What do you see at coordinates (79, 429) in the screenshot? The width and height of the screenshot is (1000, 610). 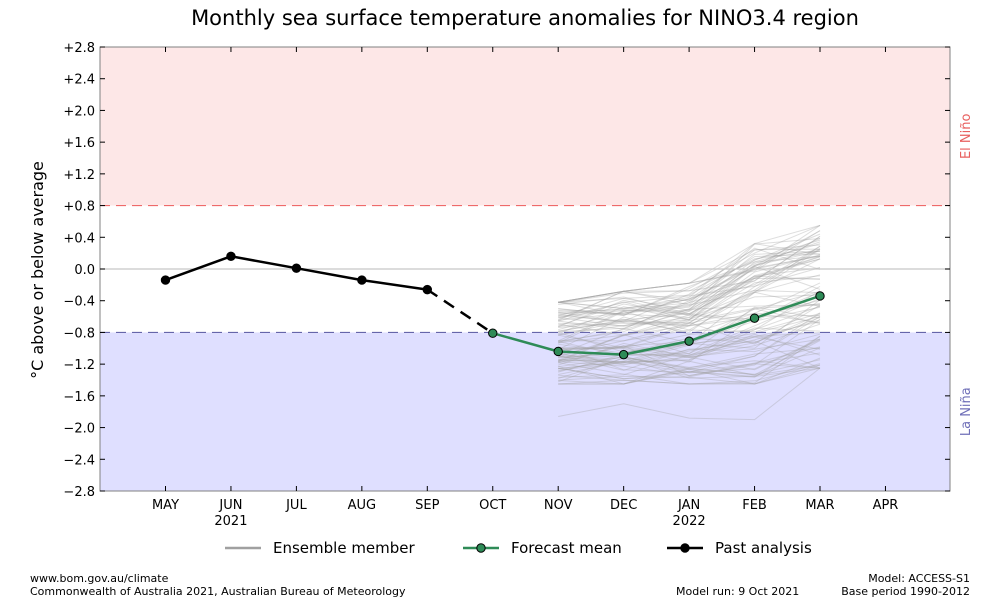 I see `y-tick-label: −2.0` at bounding box center [79, 429].